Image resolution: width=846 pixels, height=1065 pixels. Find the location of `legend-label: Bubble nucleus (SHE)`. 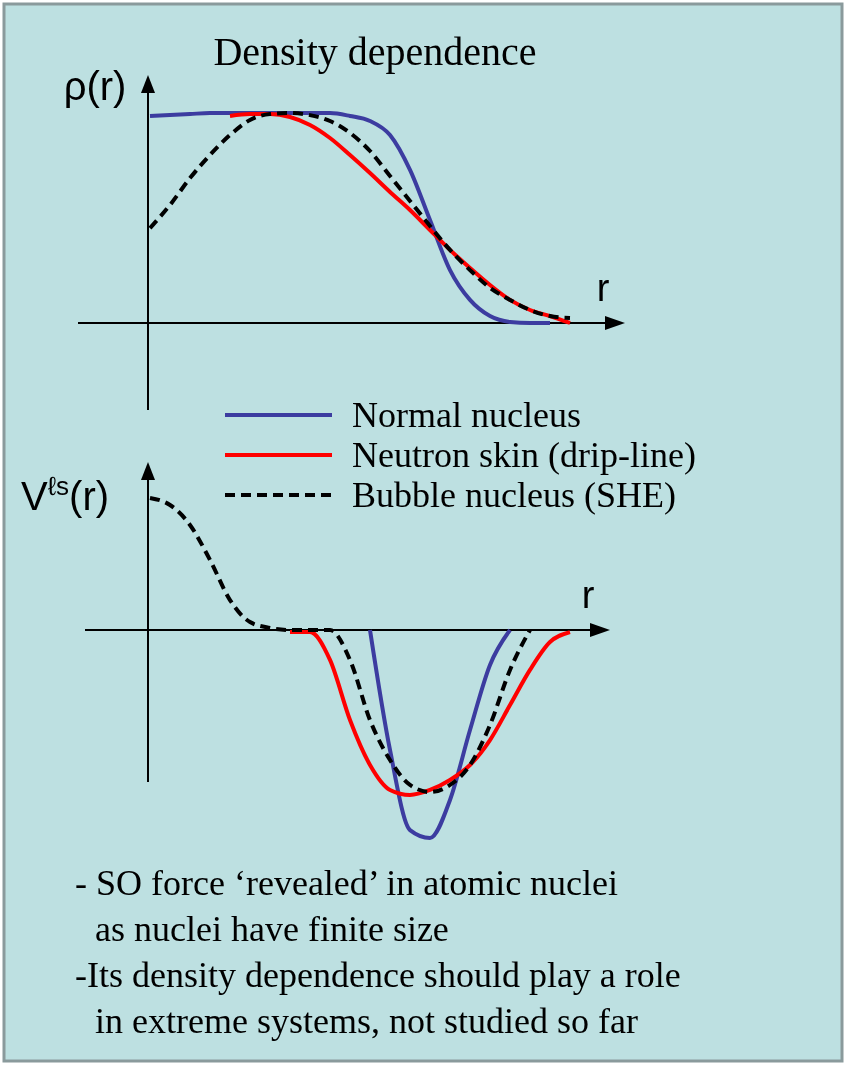

legend-label: Bubble nucleus (SHE) is located at coordinates (514, 495).